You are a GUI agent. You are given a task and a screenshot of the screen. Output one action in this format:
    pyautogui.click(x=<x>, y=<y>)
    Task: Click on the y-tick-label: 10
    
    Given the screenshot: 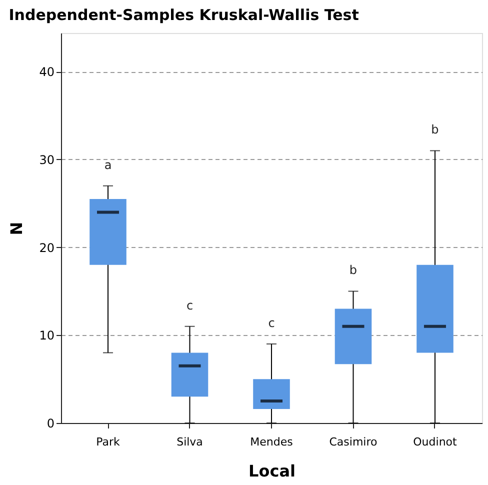 What is the action you would take?
    pyautogui.click(x=46, y=335)
    